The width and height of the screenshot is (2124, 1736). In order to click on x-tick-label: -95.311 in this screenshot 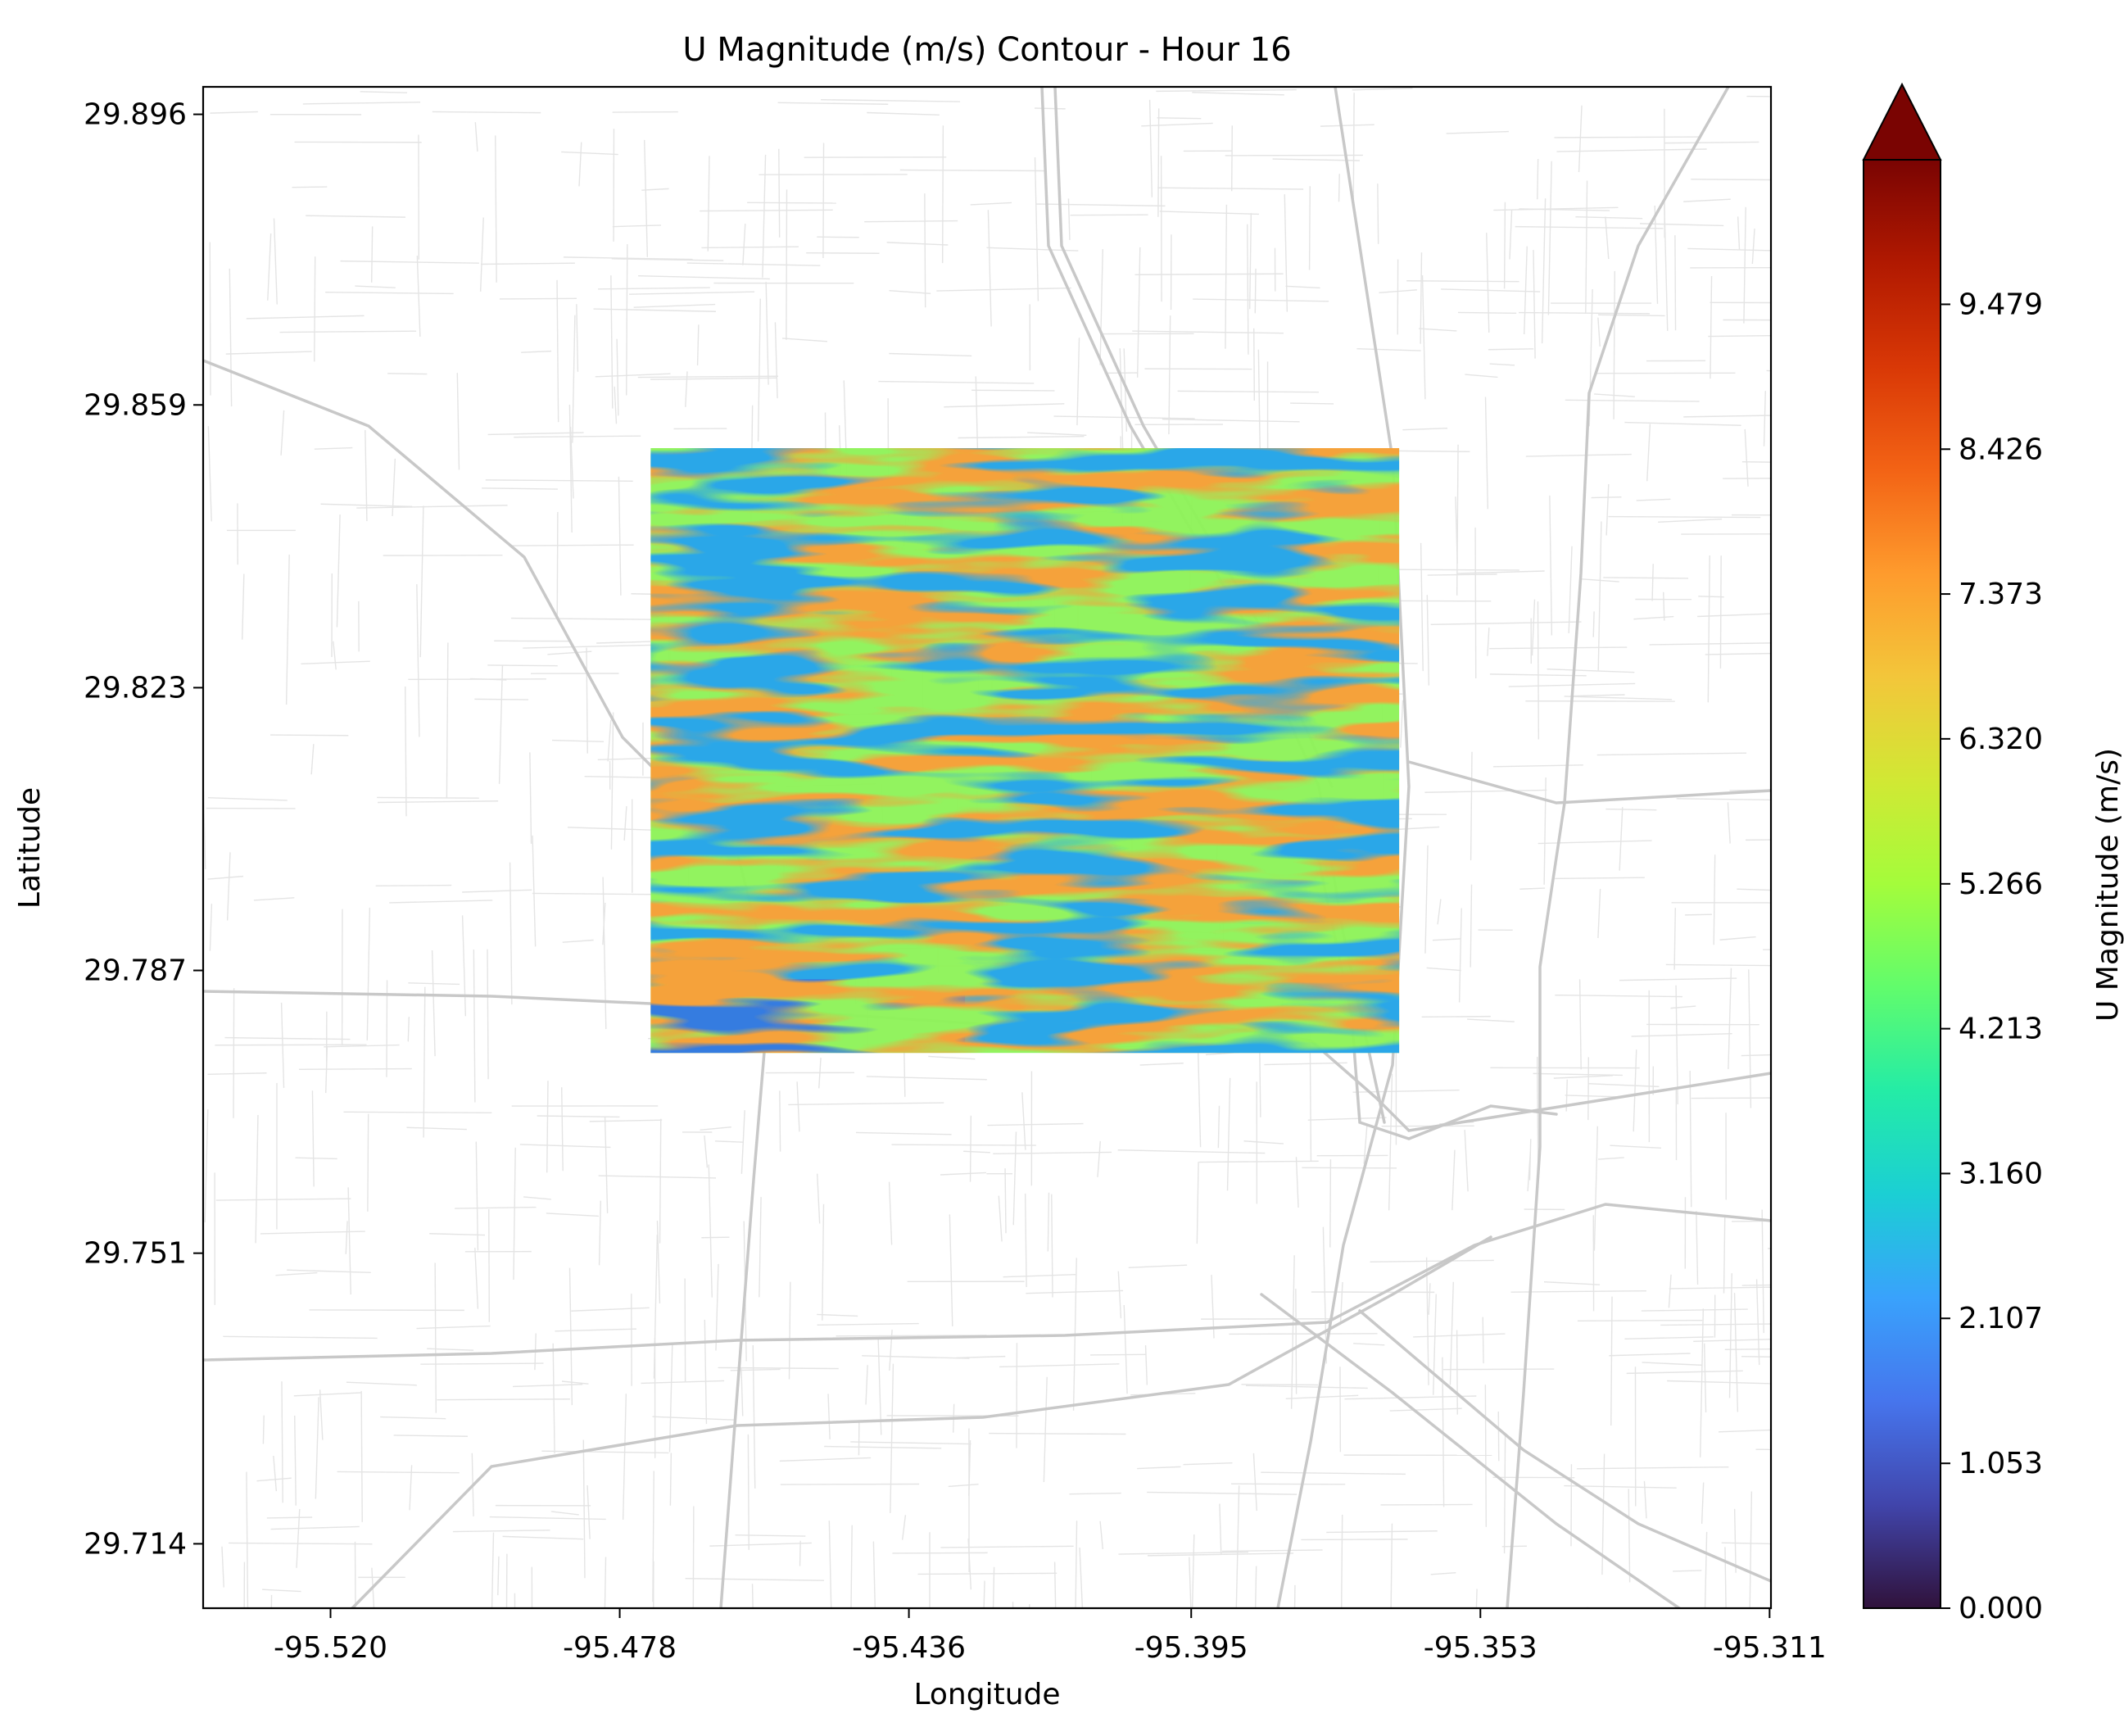, I will do `click(1770, 1648)`.